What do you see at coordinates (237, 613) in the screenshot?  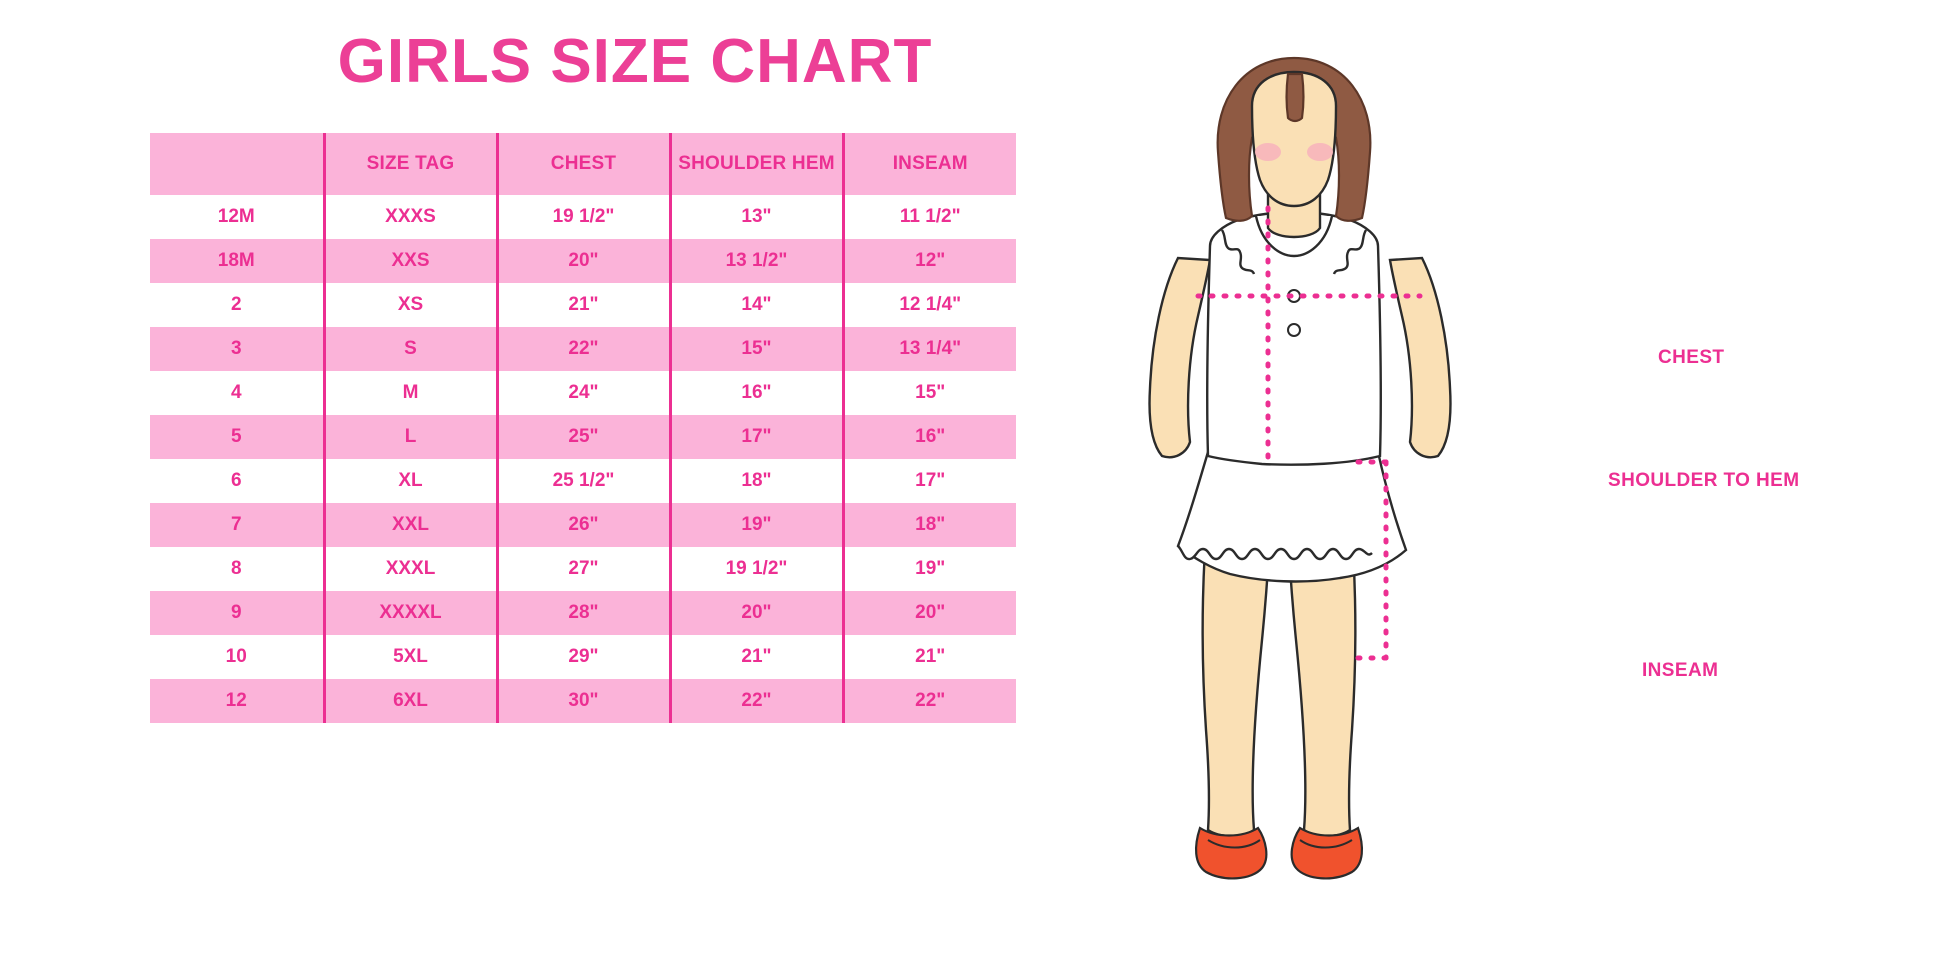 I see `cell-size: 9` at bounding box center [237, 613].